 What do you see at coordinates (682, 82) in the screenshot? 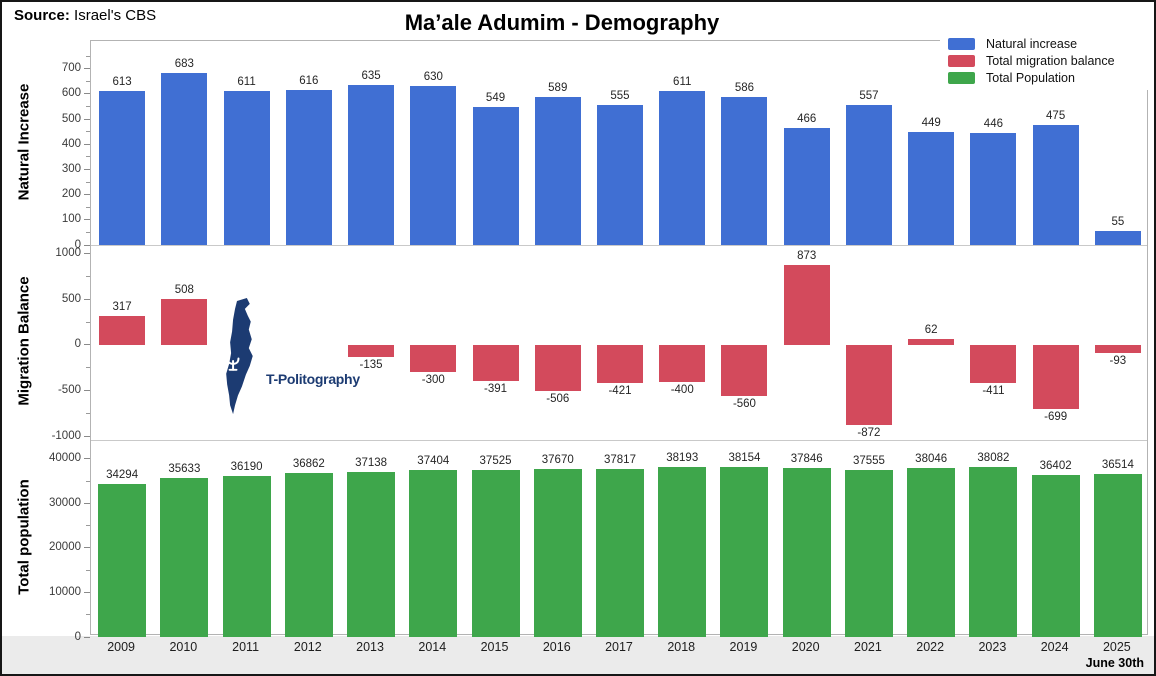
I see `bar-value-label-natural-increase-2018: 611` at bounding box center [682, 82].